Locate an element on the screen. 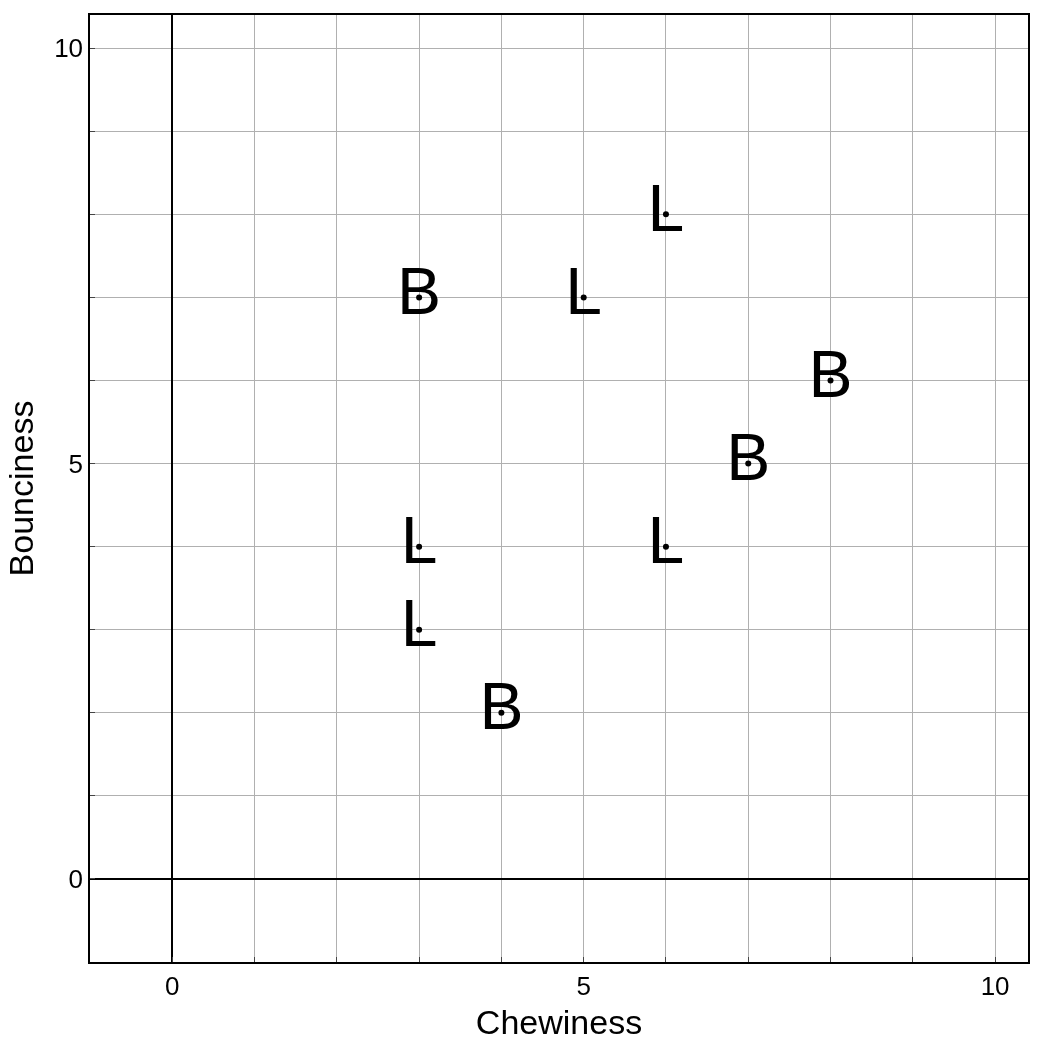 The image size is (1040, 1045). y-tick-label: 5 is located at coordinates (76, 463).